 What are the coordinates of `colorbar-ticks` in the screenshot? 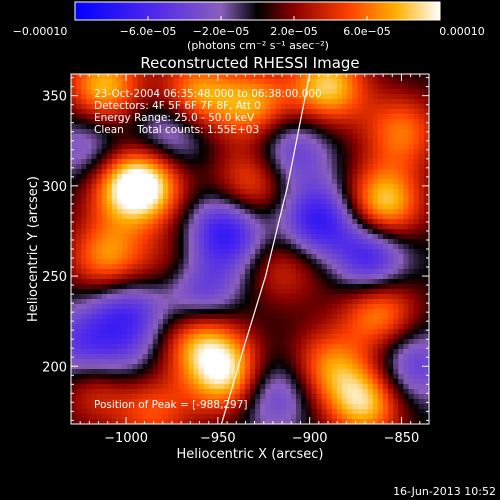 It's located at (257, 18).